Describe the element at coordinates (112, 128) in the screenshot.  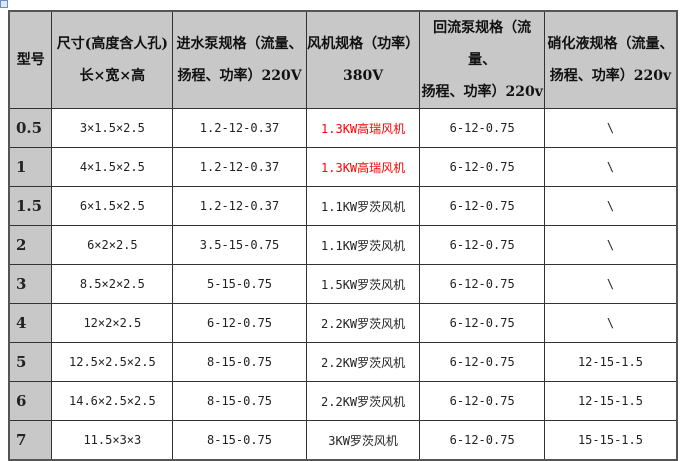
I see `cell-size: 3×1.5×2.5` at that location.